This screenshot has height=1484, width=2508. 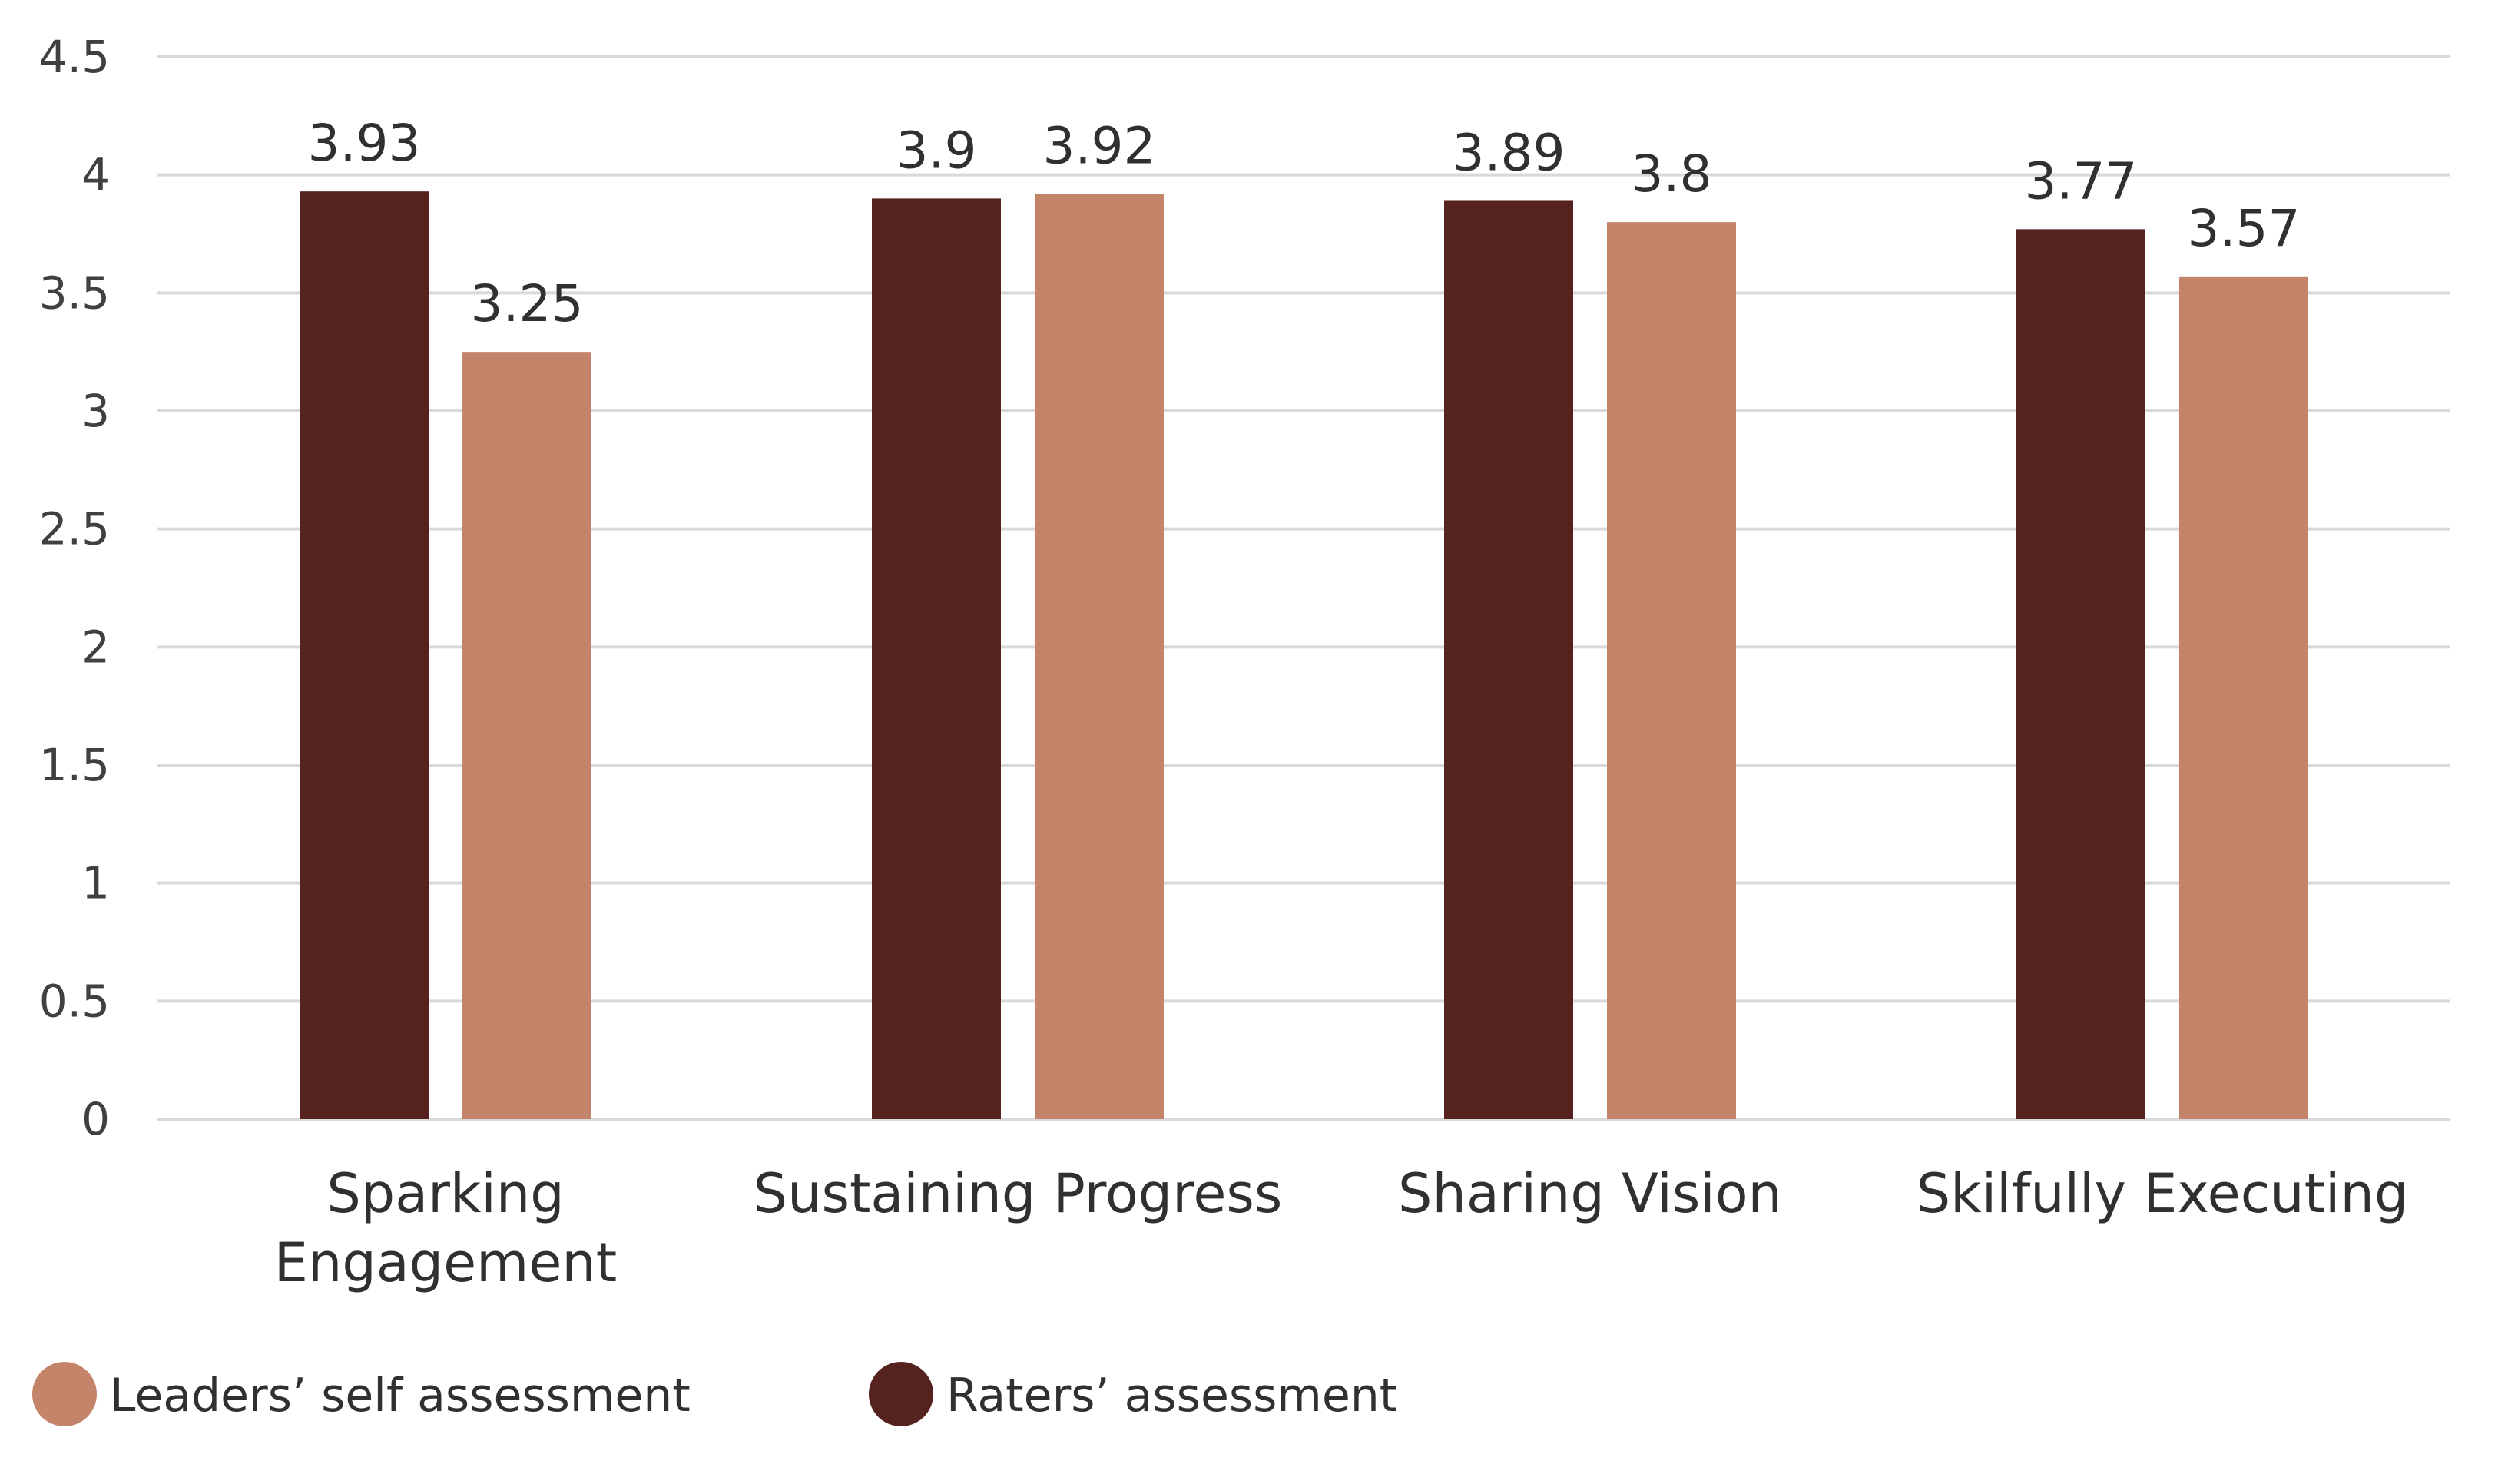 What do you see at coordinates (400, 1396) in the screenshot?
I see `legend-label: Leaders’ self assessment` at bounding box center [400, 1396].